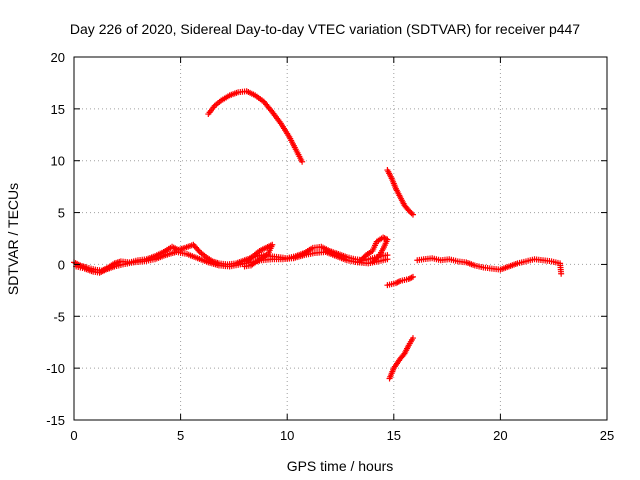 Image resolution: width=640 pixels, height=480 pixels. I want to click on y-tick-label: 15, so click(58, 109).